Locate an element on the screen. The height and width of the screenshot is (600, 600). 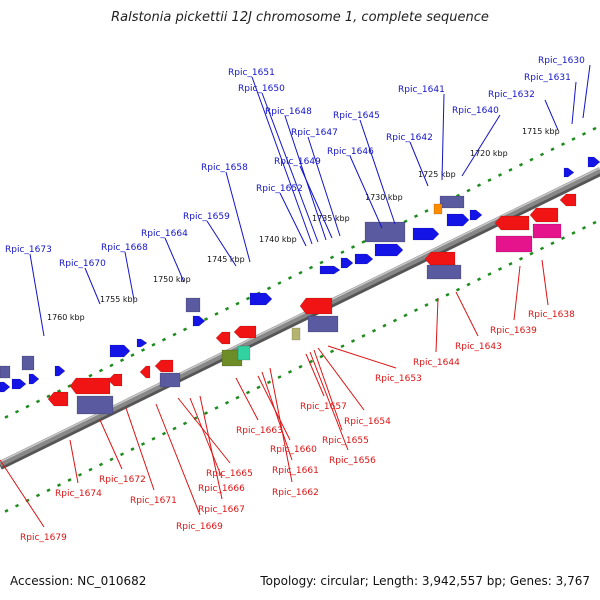
gene-label: Rpic_1641 is located at coordinates (421, 90).